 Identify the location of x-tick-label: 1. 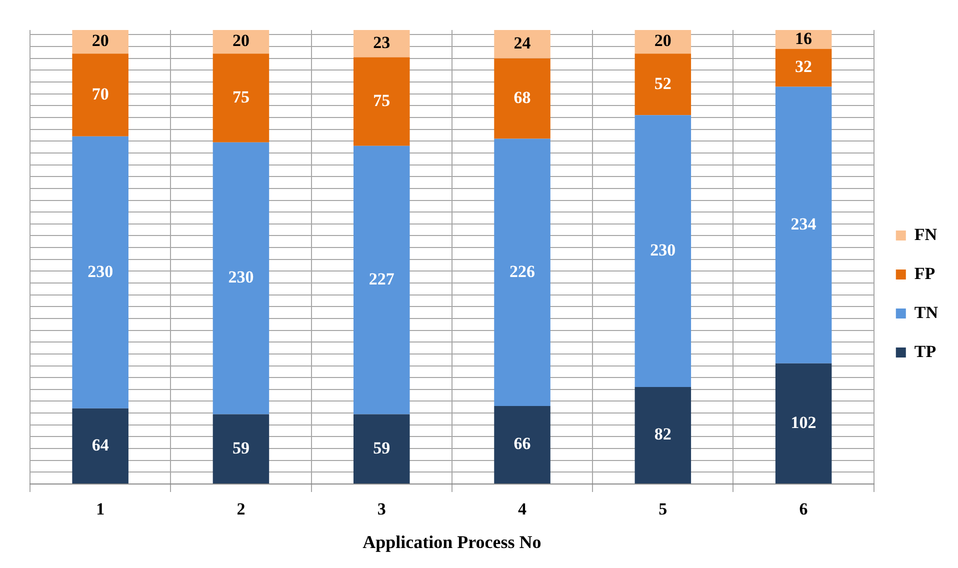
(100, 509).